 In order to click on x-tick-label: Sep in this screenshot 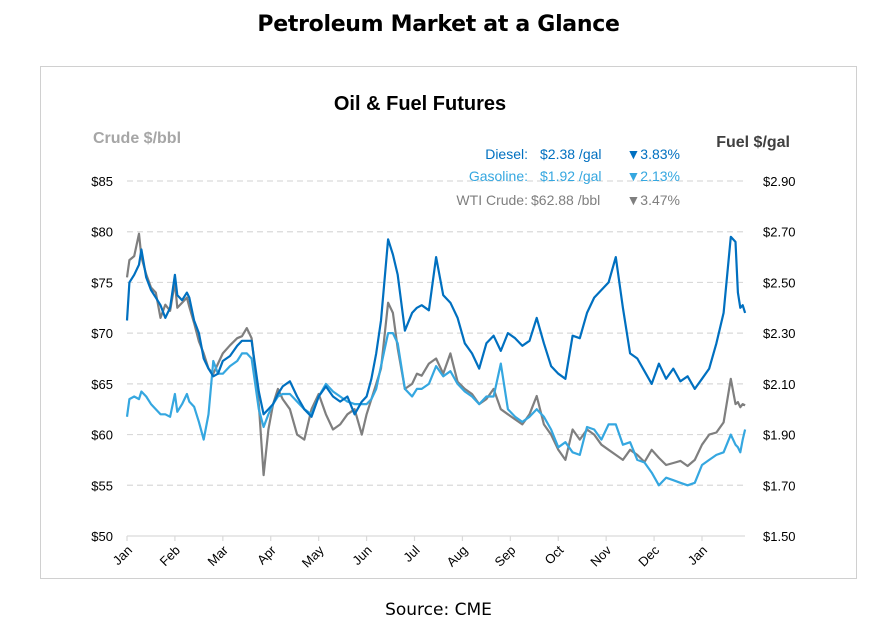, I will do `click(504, 556)`.